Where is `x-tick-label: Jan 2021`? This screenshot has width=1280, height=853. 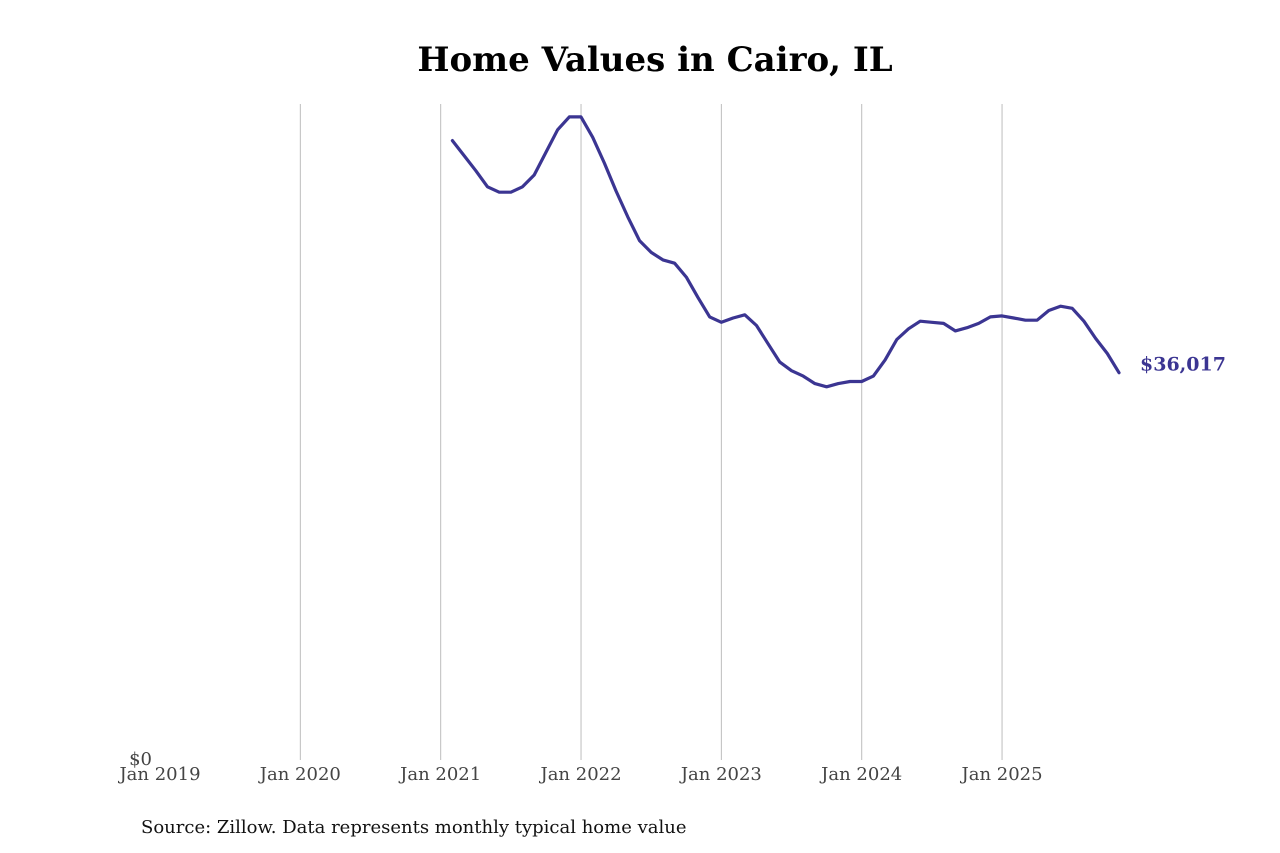 x-tick-label: Jan 2021 is located at coordinates (439, 774).